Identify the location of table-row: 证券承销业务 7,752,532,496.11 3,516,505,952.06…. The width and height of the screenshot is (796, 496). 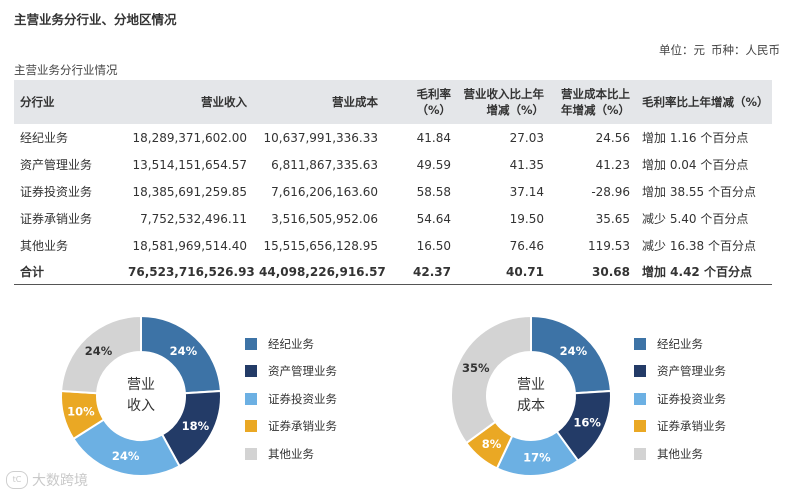
(393, 218).